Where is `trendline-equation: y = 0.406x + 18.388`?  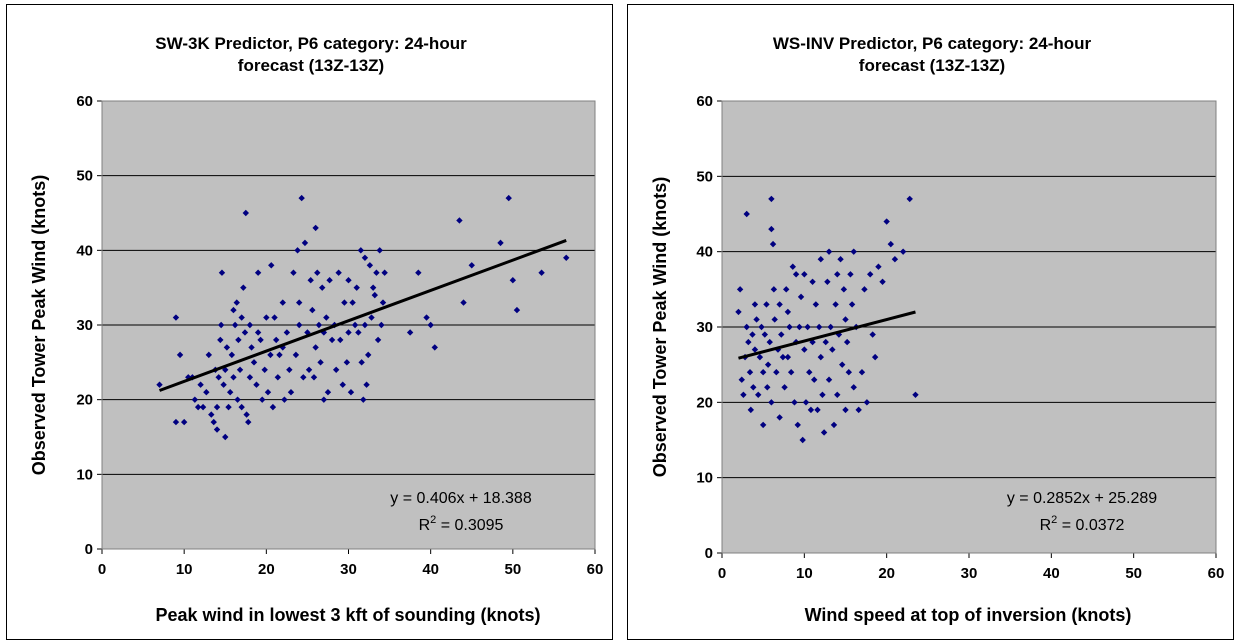 trendline-equation: y = 0.406x + 18.388 is located at coordinates (461, 498).